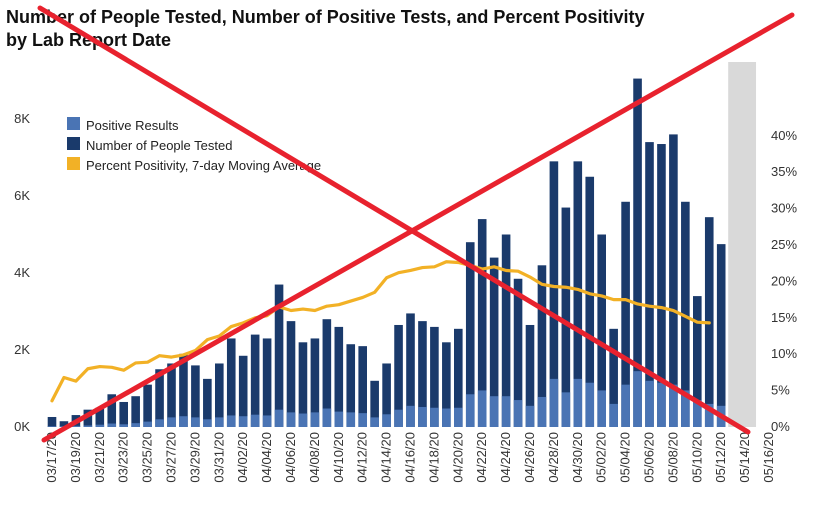 The height and width of the screenshot is (511, 819). Describe the element at coordinates (780, 426) in the screenshot. I see `y-right-tick-label: 0%` at that location.